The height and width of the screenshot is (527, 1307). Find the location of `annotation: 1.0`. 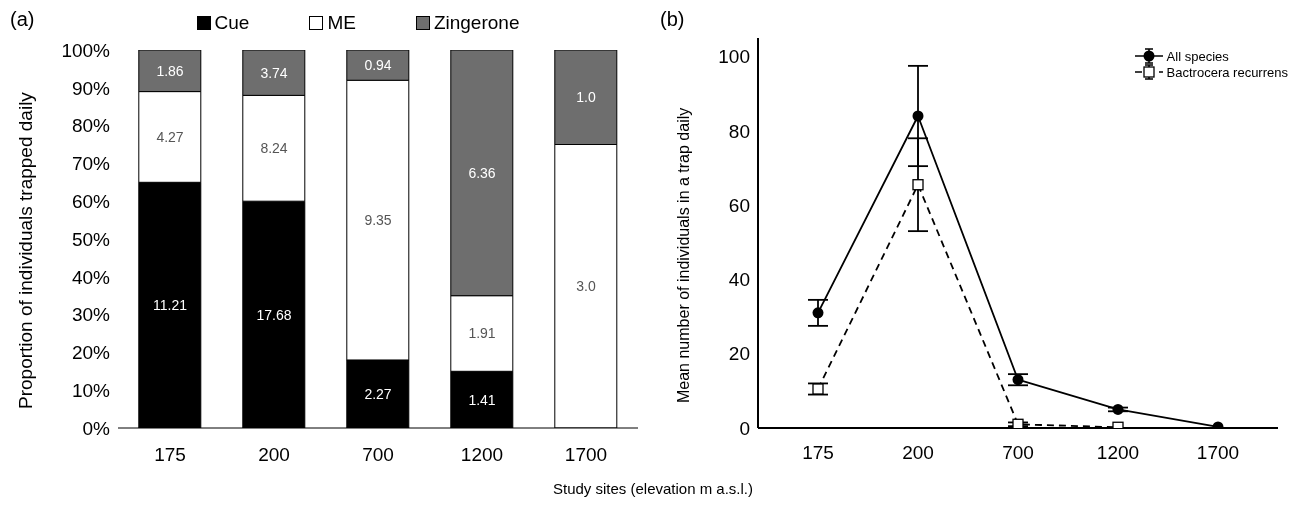

annotation: 1.0 is located at coordinates (586, 97).